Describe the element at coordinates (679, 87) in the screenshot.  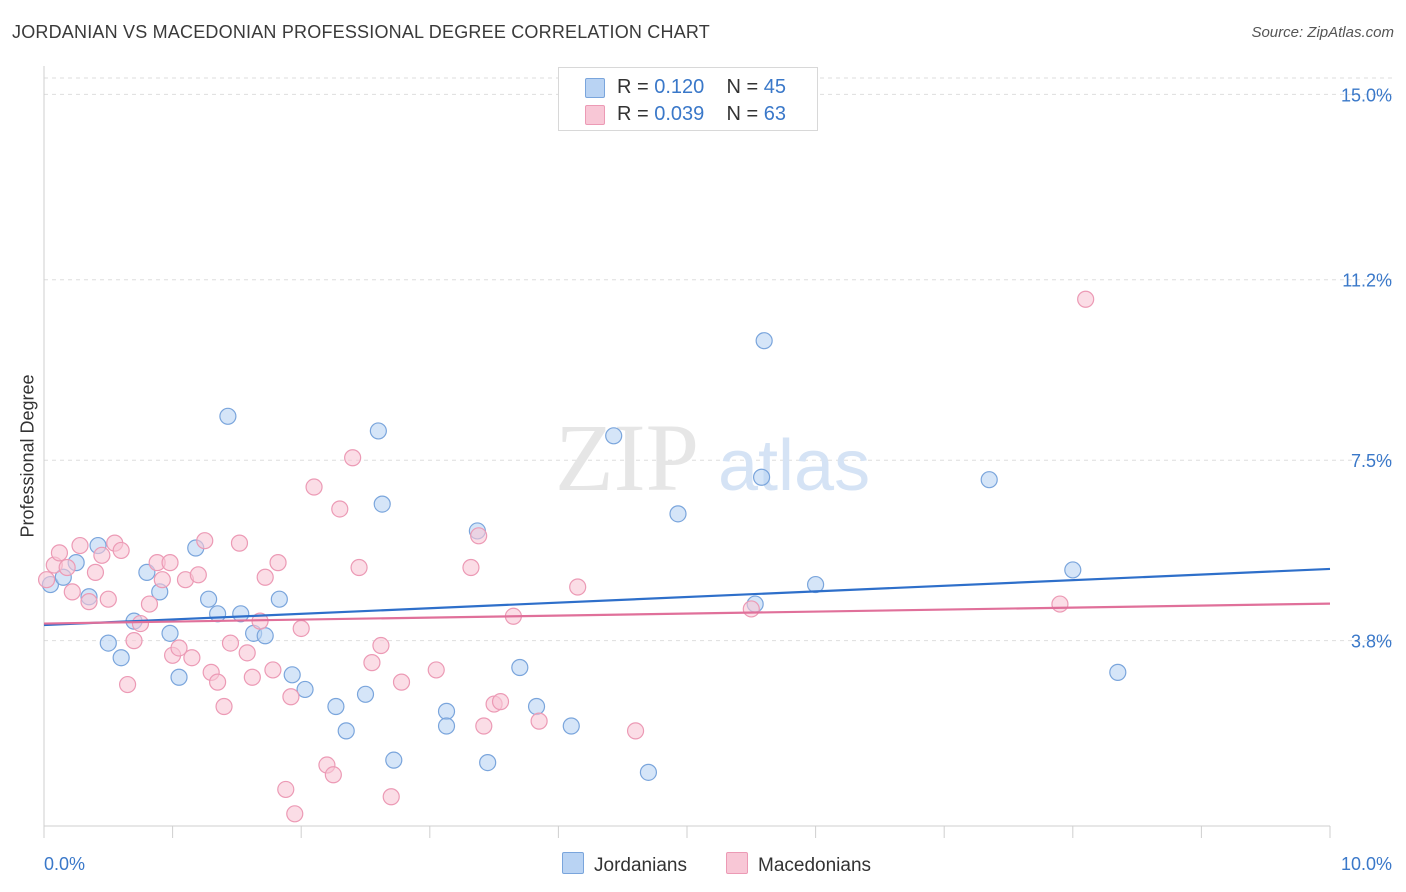
I see `legend-r-value: 0.120` at that location.